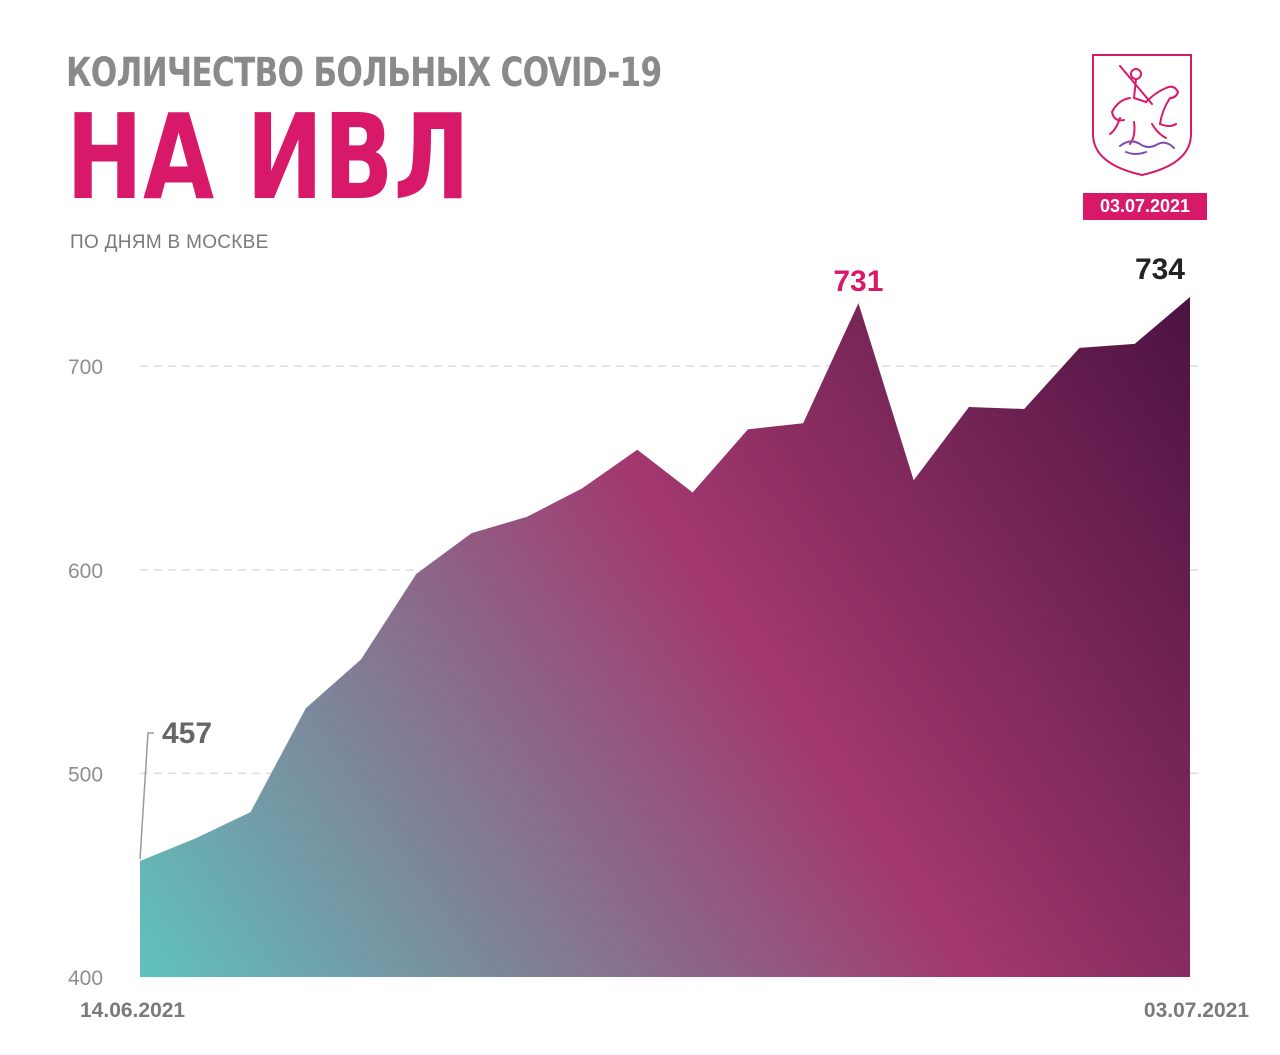  Describe the element at coordinates (858, 281) in the screenshot. I see `annotation-peak-value: 731` at that location.